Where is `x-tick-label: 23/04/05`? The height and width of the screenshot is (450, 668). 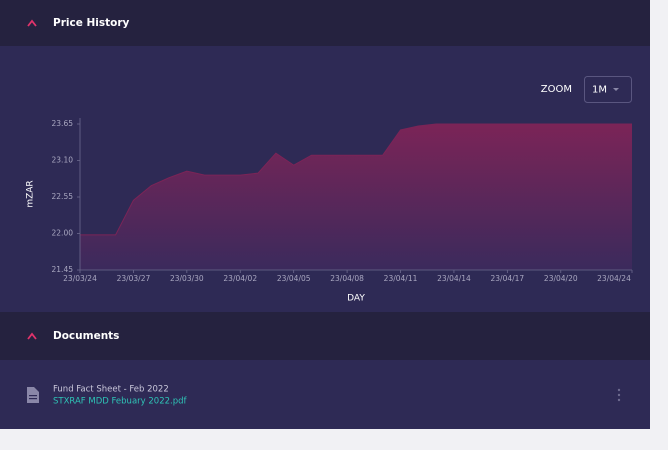 x-tick-label: 23/04/05 is located at coordinates (294, 278).